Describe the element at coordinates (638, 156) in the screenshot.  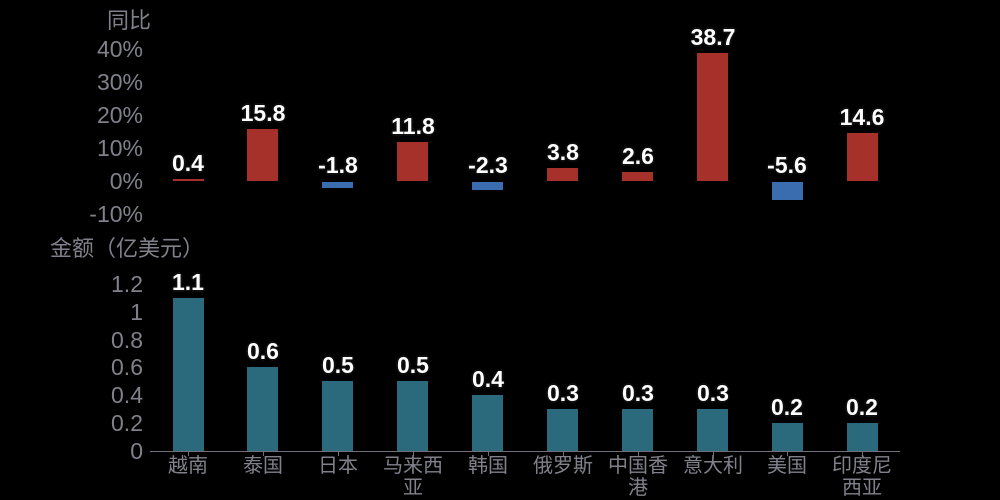
I see `value-label: 2.6` at that location.